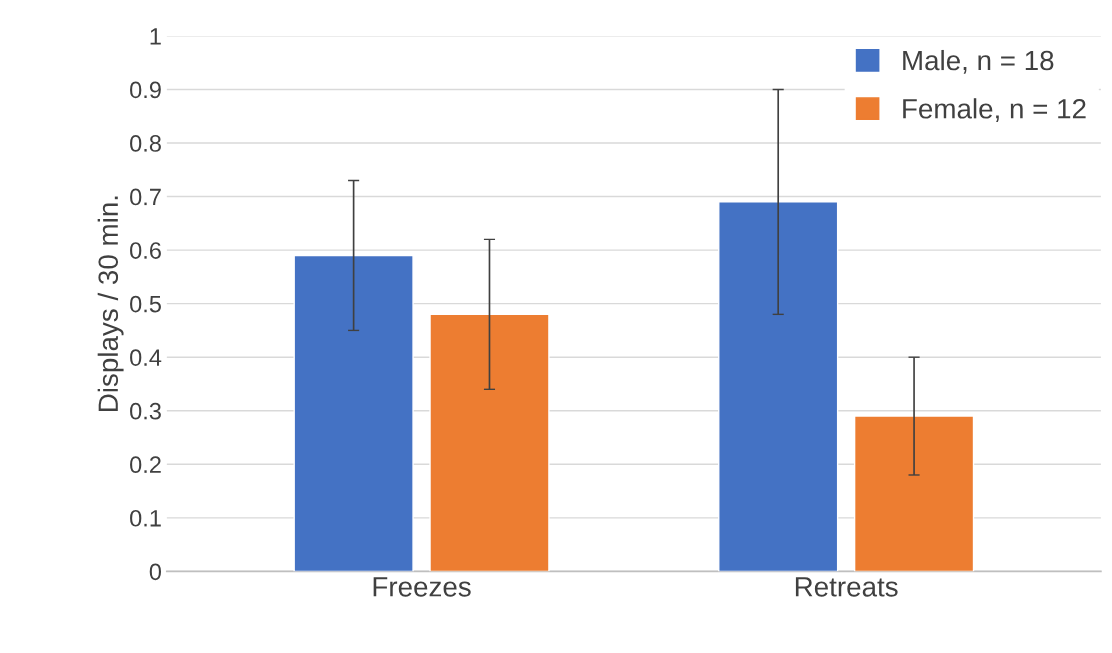 The height and width of the screenshot is (653, 1112). I want to click on y-tick-label: 0.9, so click(145, 90).